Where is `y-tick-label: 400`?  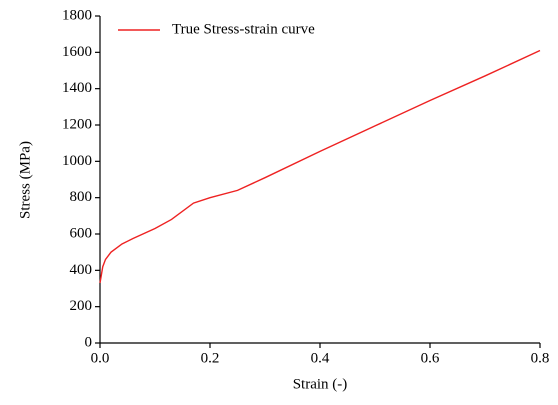 y-tick-label: 400 is located at coordinates (81, 270).